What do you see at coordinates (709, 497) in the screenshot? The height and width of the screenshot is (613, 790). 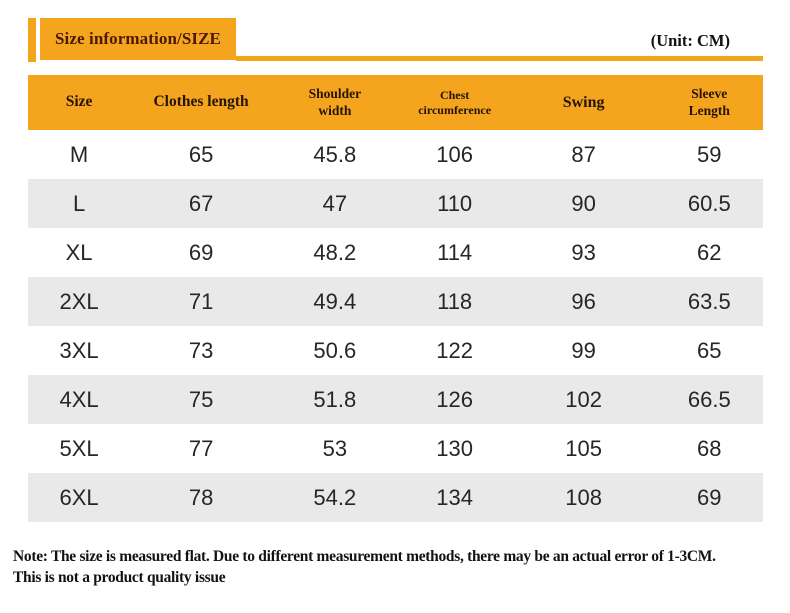 I see `sleeve-length-cell: 69` at bounding box center [709, 497].